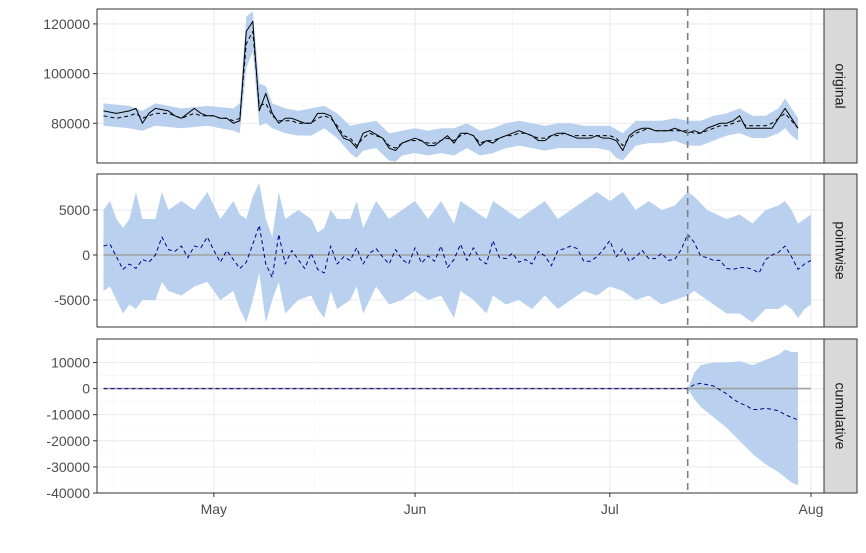  What do you see at coordinates (72, 300) in the screenshot?
I see `y-tick-label: -5000` at bounding box center [72, 300].